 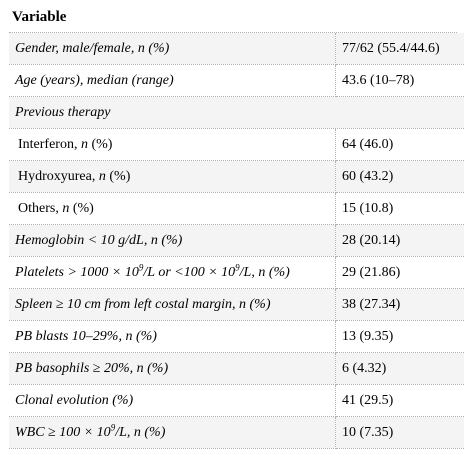 What do you see at coordinates (172, 241) in the screenshot?
I see `row-label: Hemoglobin < 10 g/dL, n (%)` at bounding box center [172, 241].